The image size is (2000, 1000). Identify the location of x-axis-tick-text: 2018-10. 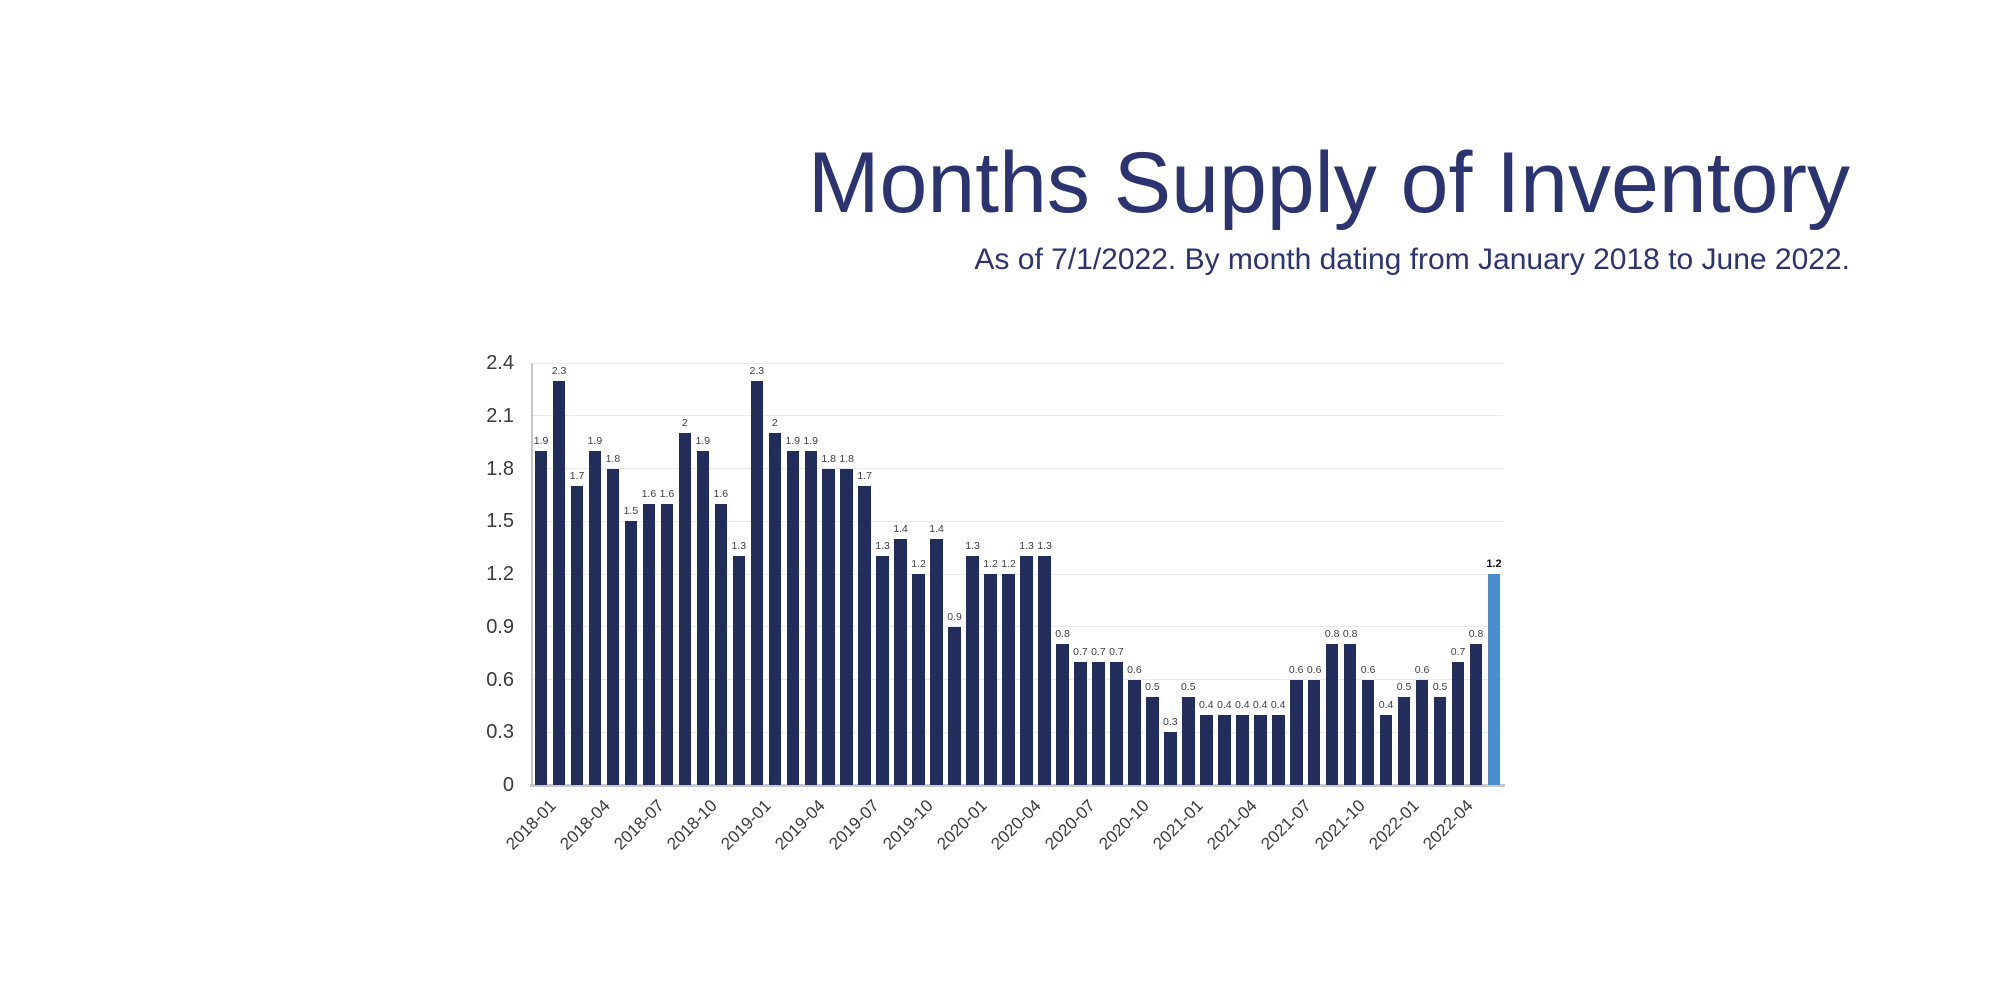
(692, 825).